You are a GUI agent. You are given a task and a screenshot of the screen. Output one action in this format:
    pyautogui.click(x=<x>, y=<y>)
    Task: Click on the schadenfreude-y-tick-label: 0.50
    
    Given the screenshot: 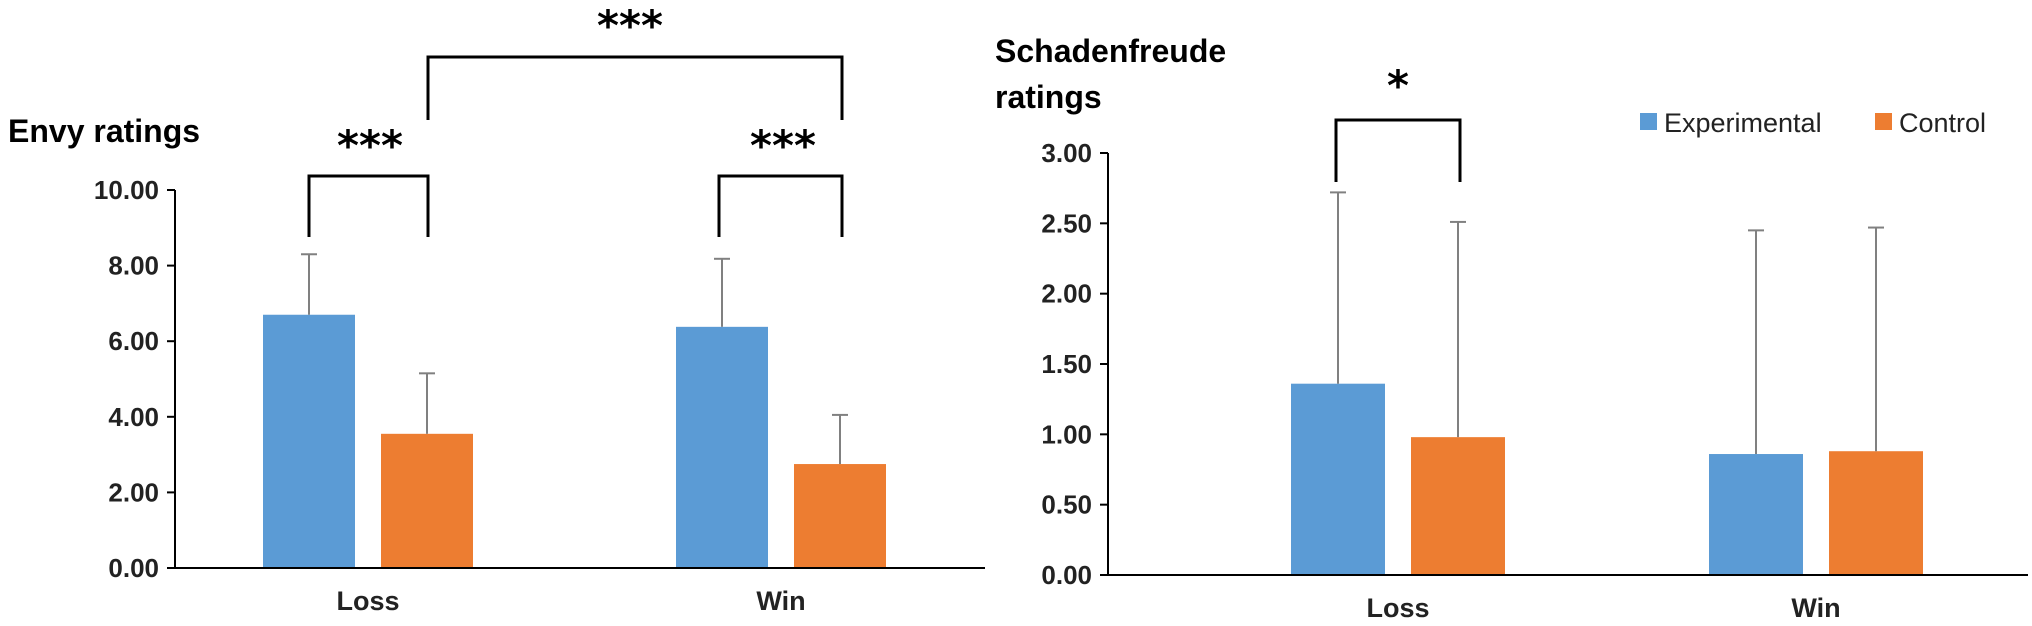 What is the action you would take?
    pyautogui.click(x=1066, y=505)
    